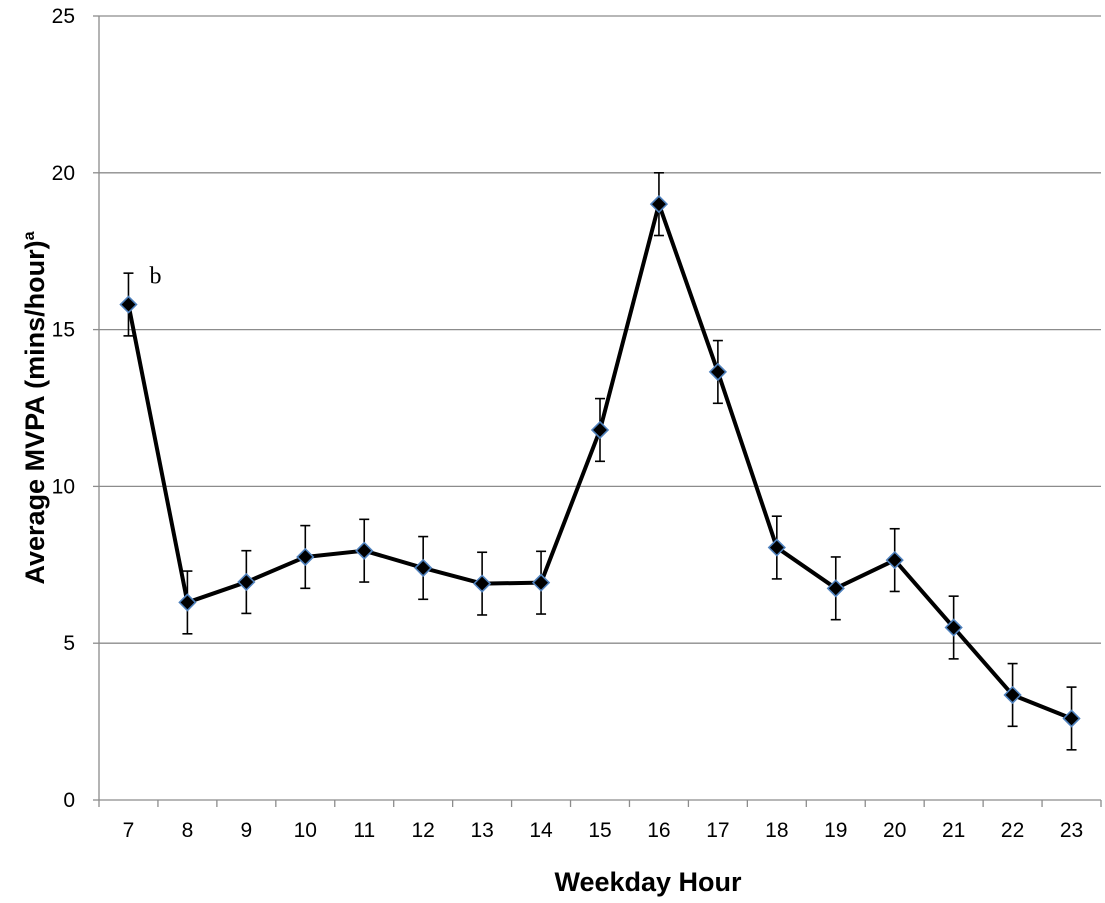  What do you see at coordinates (648, 882) in the screenshot?
I see `x-axis-title: Weekday Hour` at bounding box center [648, 882].